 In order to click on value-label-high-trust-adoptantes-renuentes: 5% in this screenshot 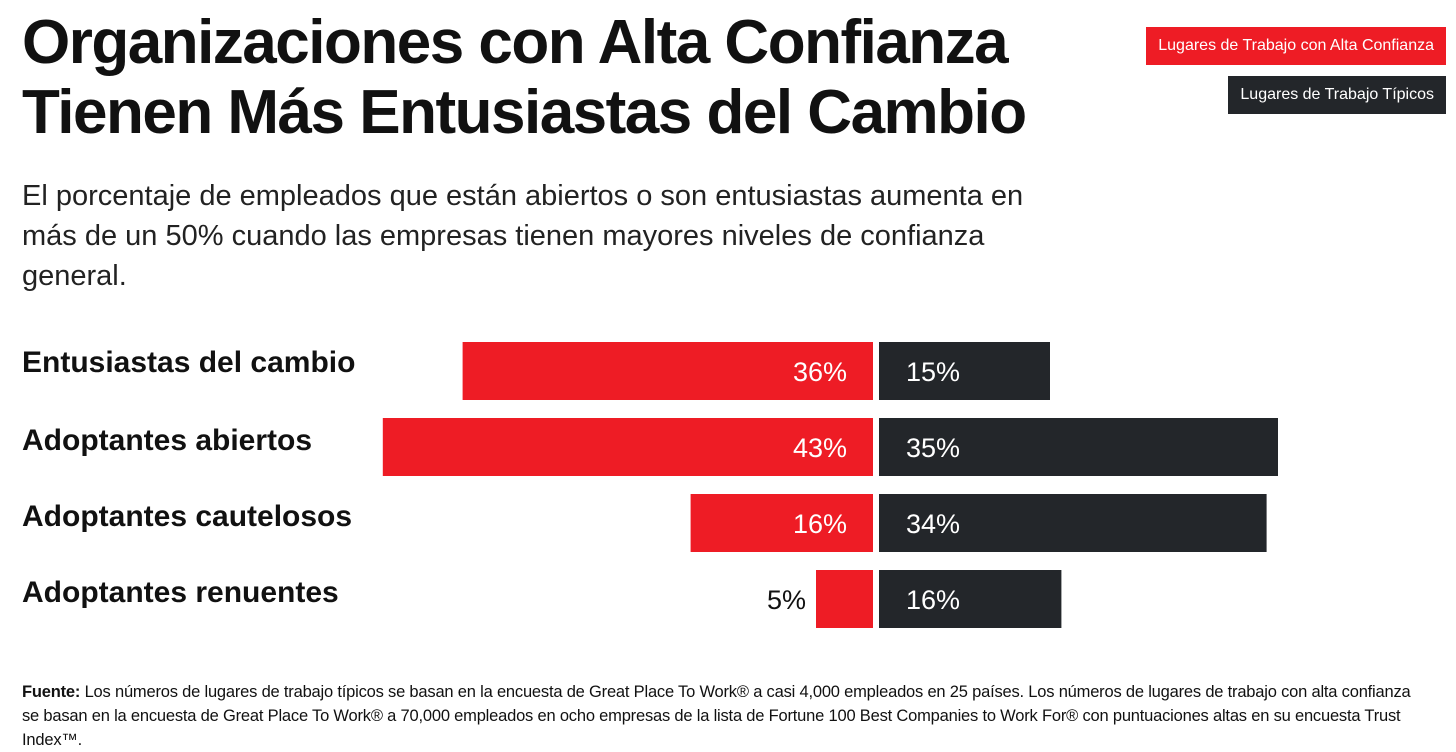, I will do `click(786, 600)`.